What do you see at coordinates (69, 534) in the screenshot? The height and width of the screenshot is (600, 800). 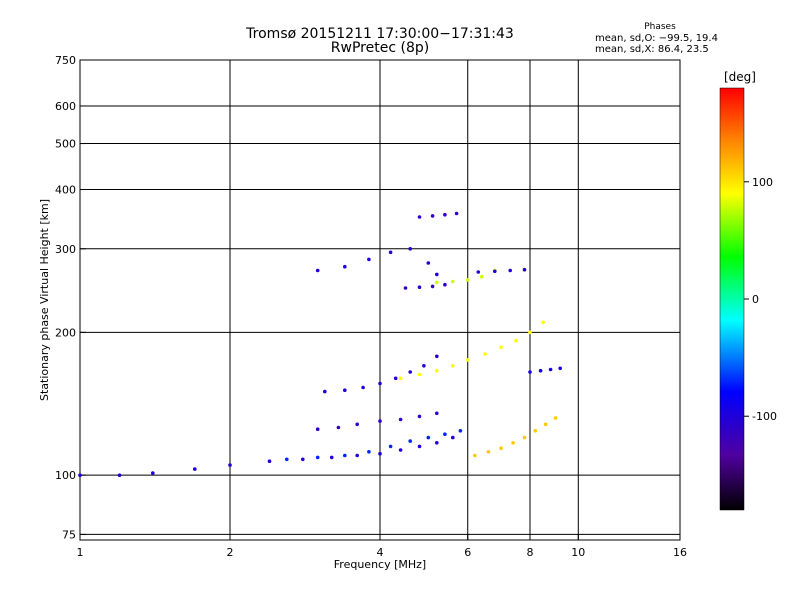 I see `y-tick-label: 75` at bounding box center [69, 534].